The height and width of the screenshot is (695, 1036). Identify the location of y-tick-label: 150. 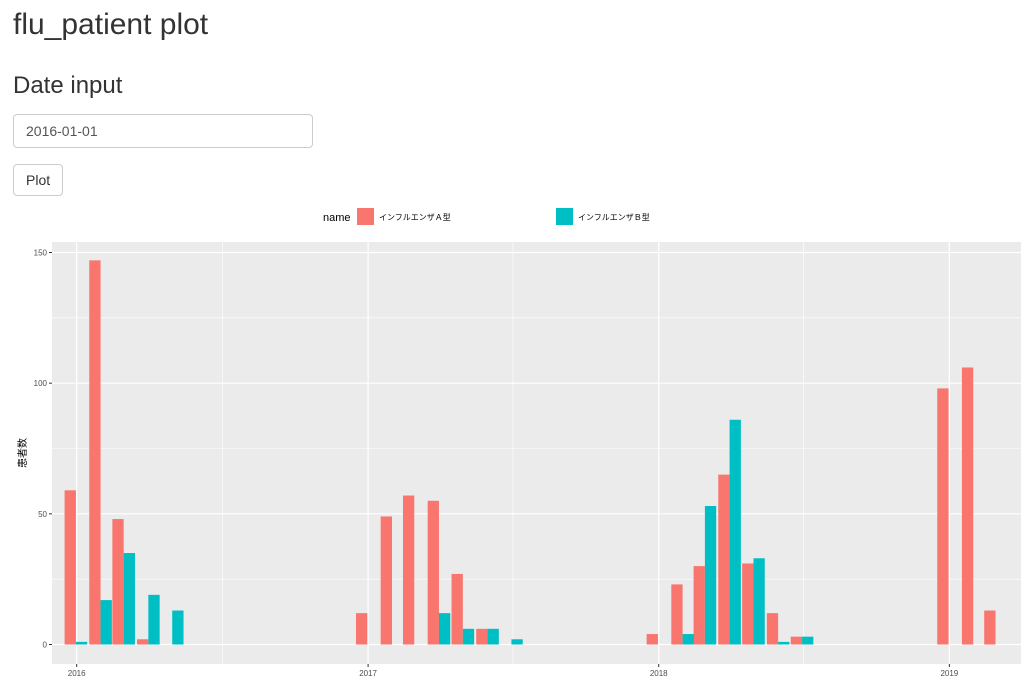
(41, 253).